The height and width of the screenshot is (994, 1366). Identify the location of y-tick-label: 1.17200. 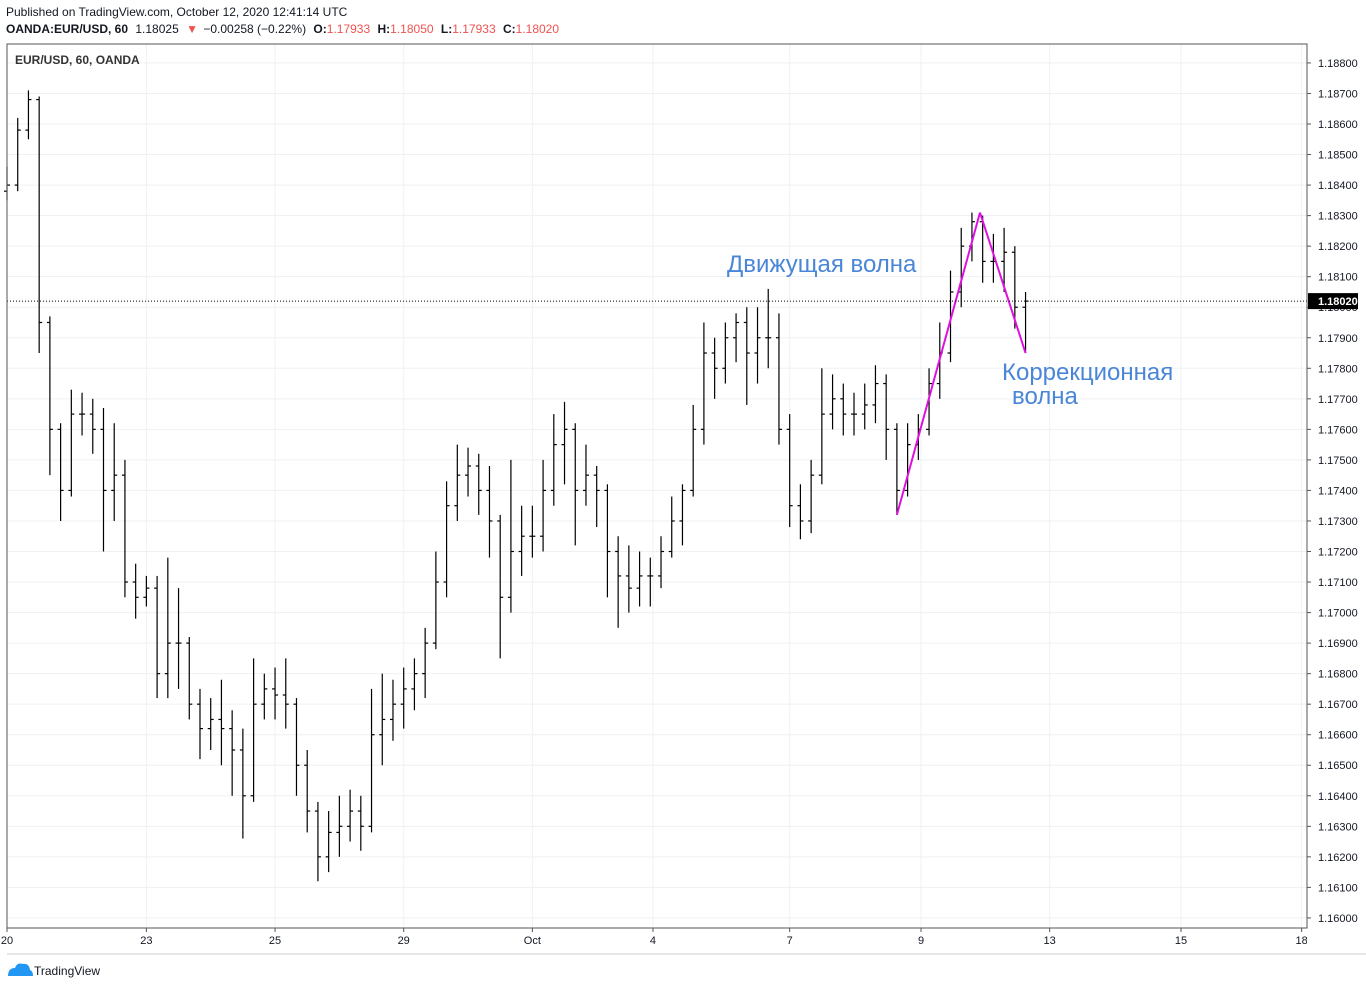
(1338, 552).